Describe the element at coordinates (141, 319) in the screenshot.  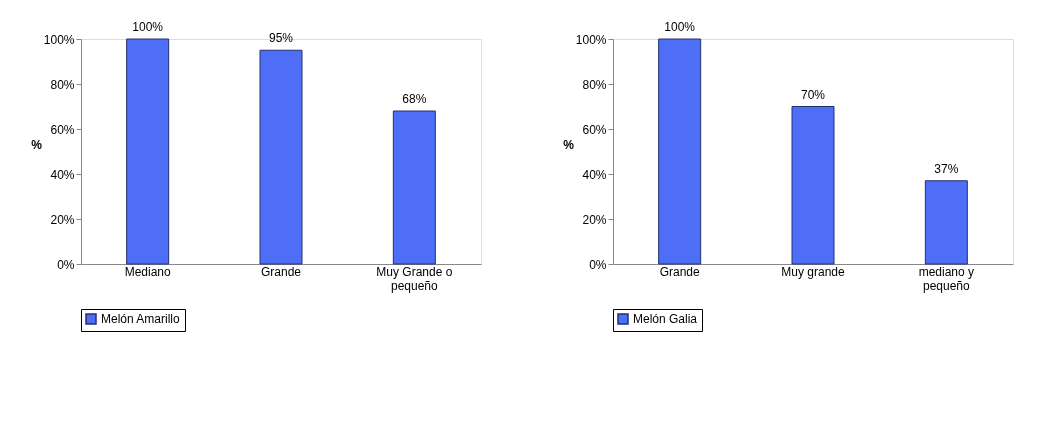
I see `legend-label: Melón Amarillo` at that location.